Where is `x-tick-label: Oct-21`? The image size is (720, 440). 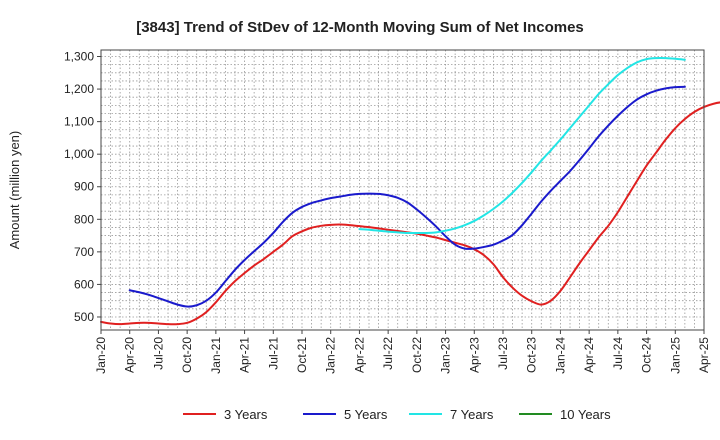
x-tick-label: Oct-21 is located at coordinates (302, 355).